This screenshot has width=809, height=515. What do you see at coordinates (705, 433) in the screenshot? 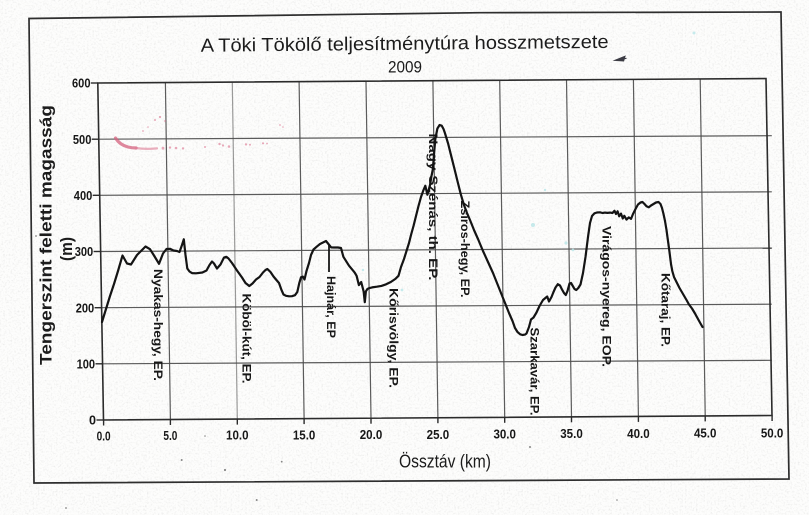
I see `svg-text: 45.0` at bounding box center [705, 433].